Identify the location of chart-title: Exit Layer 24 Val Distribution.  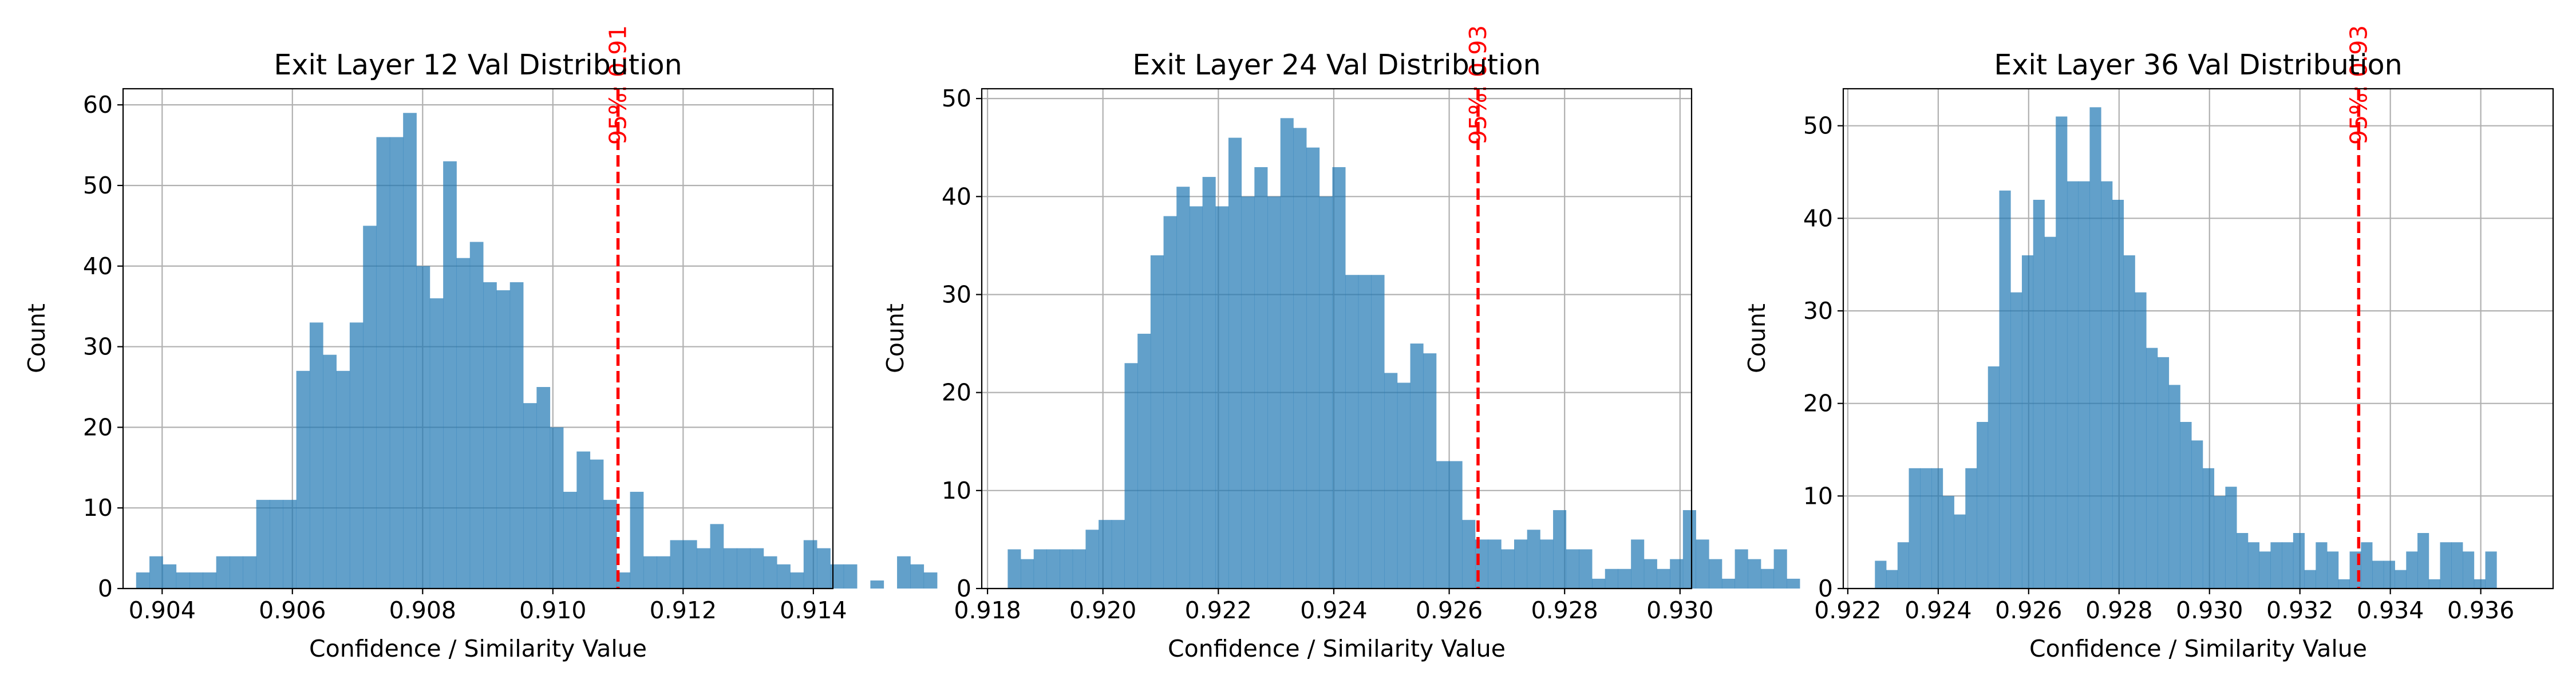
(1336, 65).